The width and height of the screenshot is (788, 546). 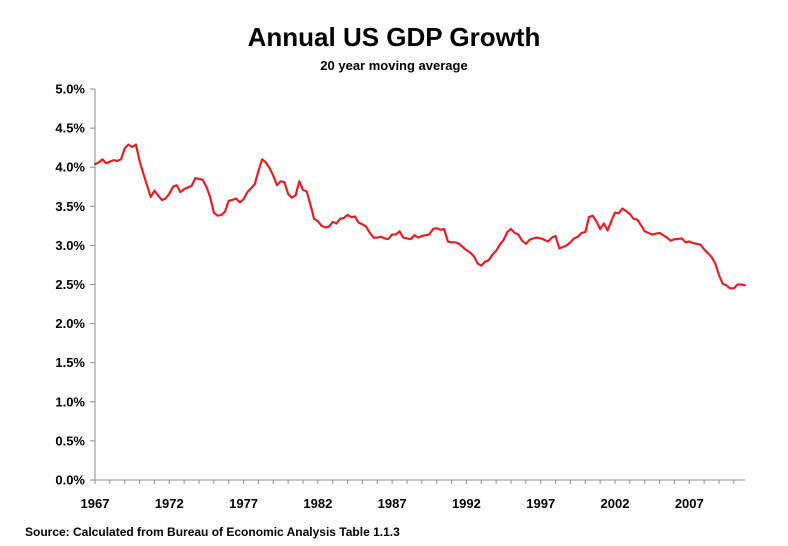 What do you see at coordinates (413, 495) in the screenshot?
I see `x-axis: 1967 1972 1977 1982 1987 1992 1997 2002 2007` at bounding box center [413, 495].